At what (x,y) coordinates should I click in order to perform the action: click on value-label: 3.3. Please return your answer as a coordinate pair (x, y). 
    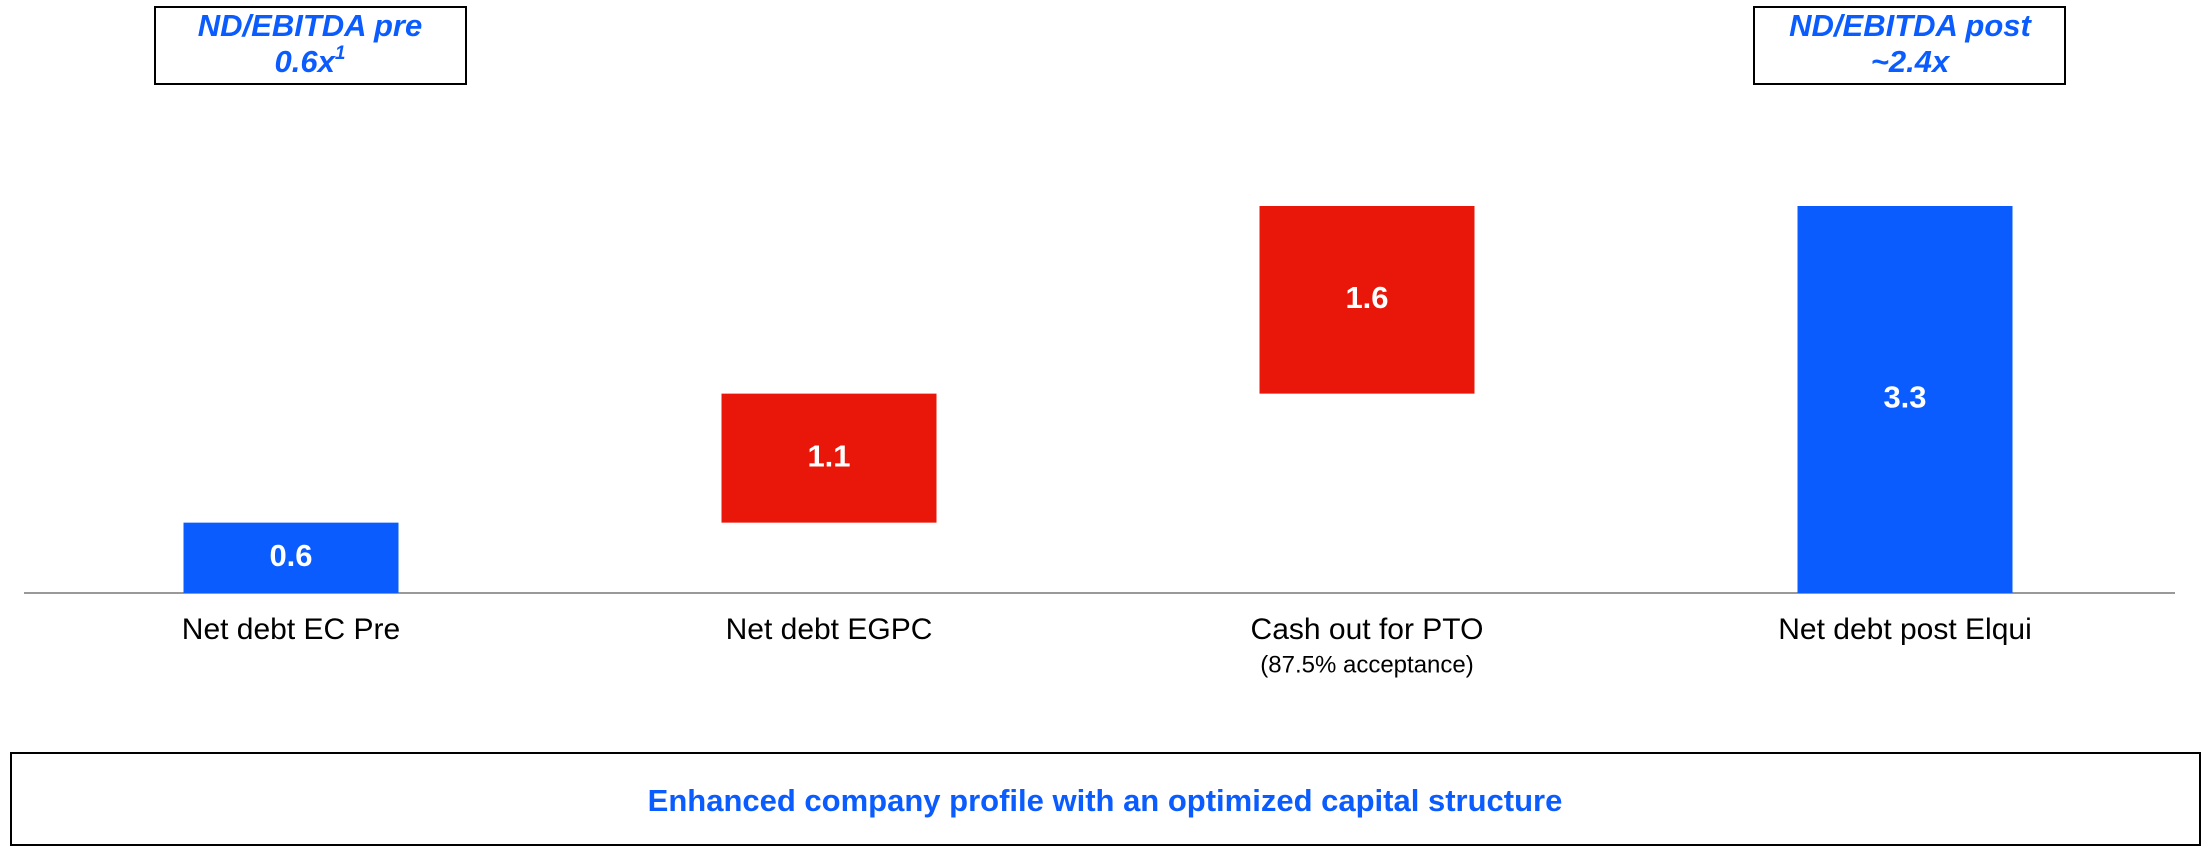
    Looking at the image, I should click on (1904, 397).